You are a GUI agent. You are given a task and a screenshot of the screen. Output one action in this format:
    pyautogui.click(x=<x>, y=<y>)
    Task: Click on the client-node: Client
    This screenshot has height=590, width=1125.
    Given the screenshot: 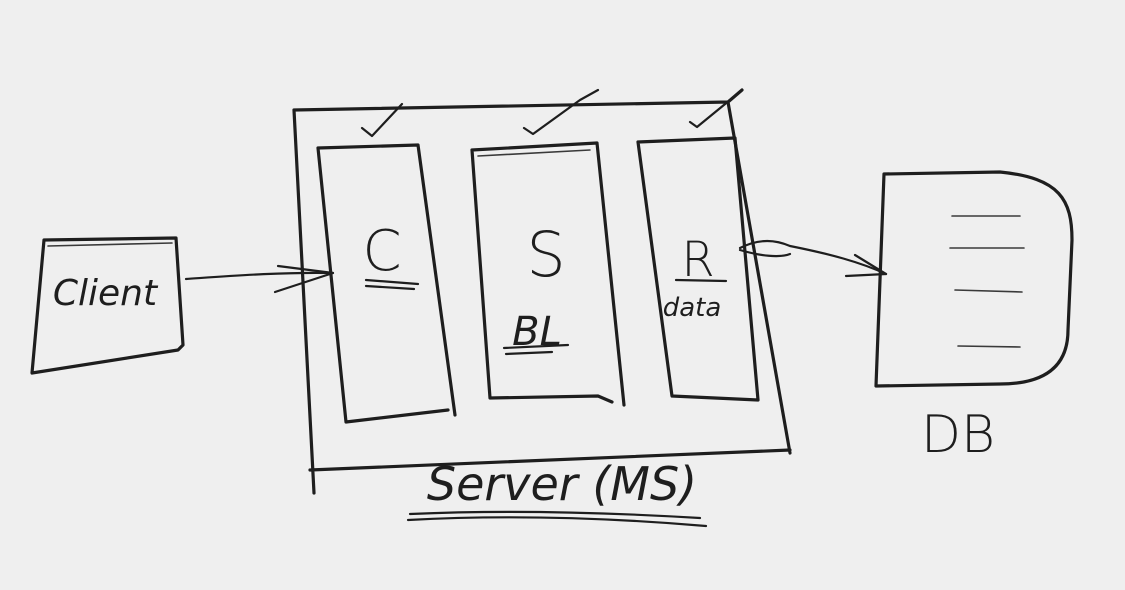 What is the action you would take?
    pyautogui.click(x=107, y=305)
    